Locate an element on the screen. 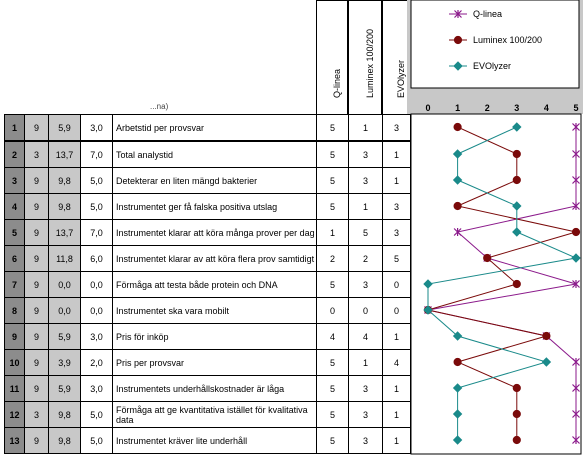 The height and width of the screenshot is (458, 586). row-3-criterion: Detekterar en liten mängd bakterier is located at coordinates (214, 180).